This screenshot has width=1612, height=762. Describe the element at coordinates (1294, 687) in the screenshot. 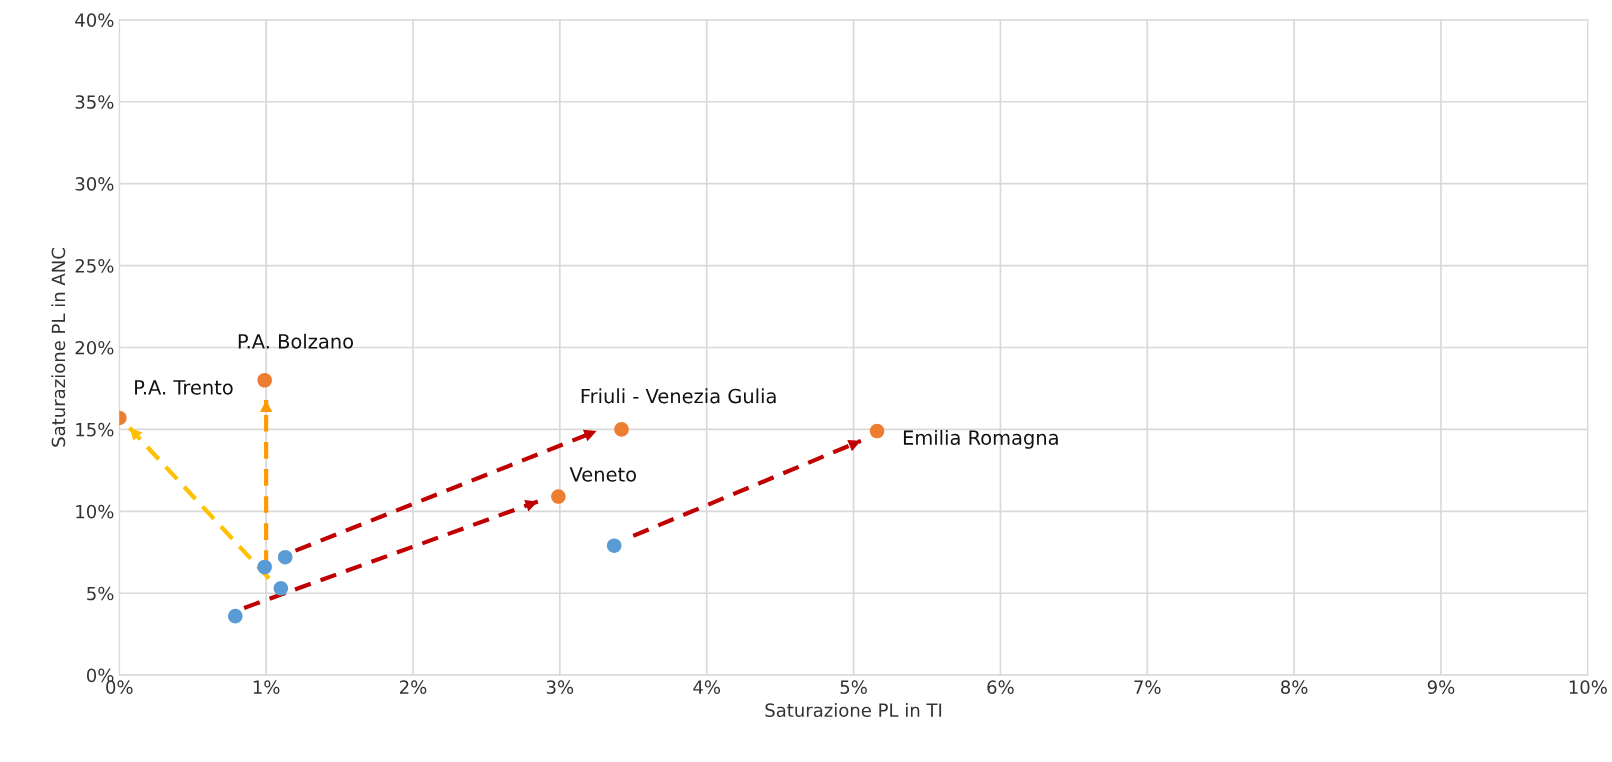

I see `x-tick-label: 8%` at that location.